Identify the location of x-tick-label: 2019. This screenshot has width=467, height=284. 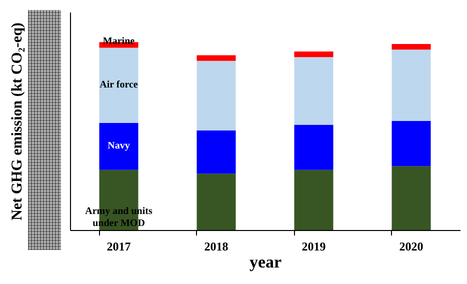
(314, 247).